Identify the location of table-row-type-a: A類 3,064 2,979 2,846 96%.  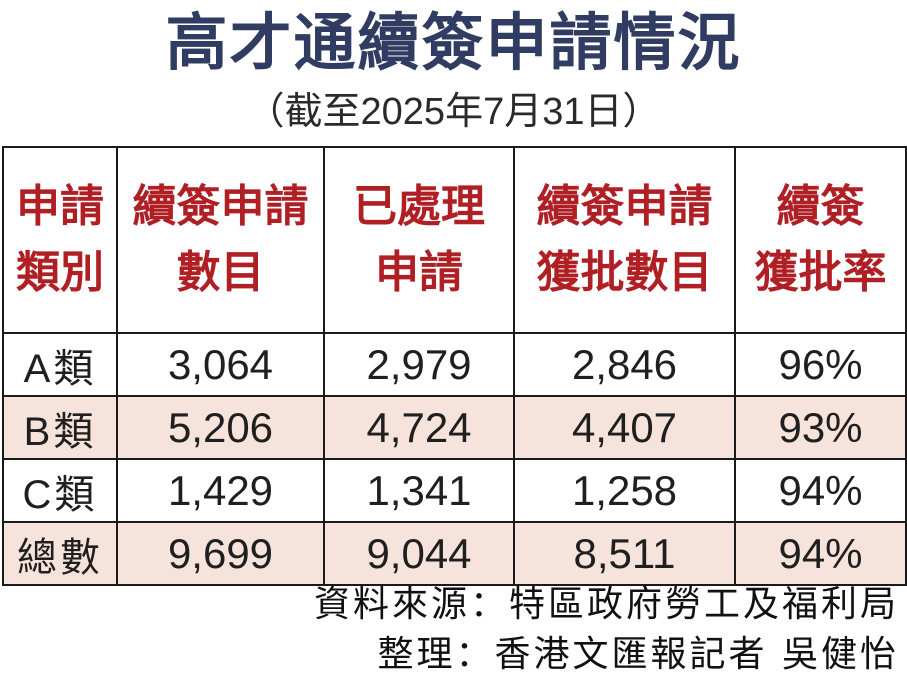
(454, 364).